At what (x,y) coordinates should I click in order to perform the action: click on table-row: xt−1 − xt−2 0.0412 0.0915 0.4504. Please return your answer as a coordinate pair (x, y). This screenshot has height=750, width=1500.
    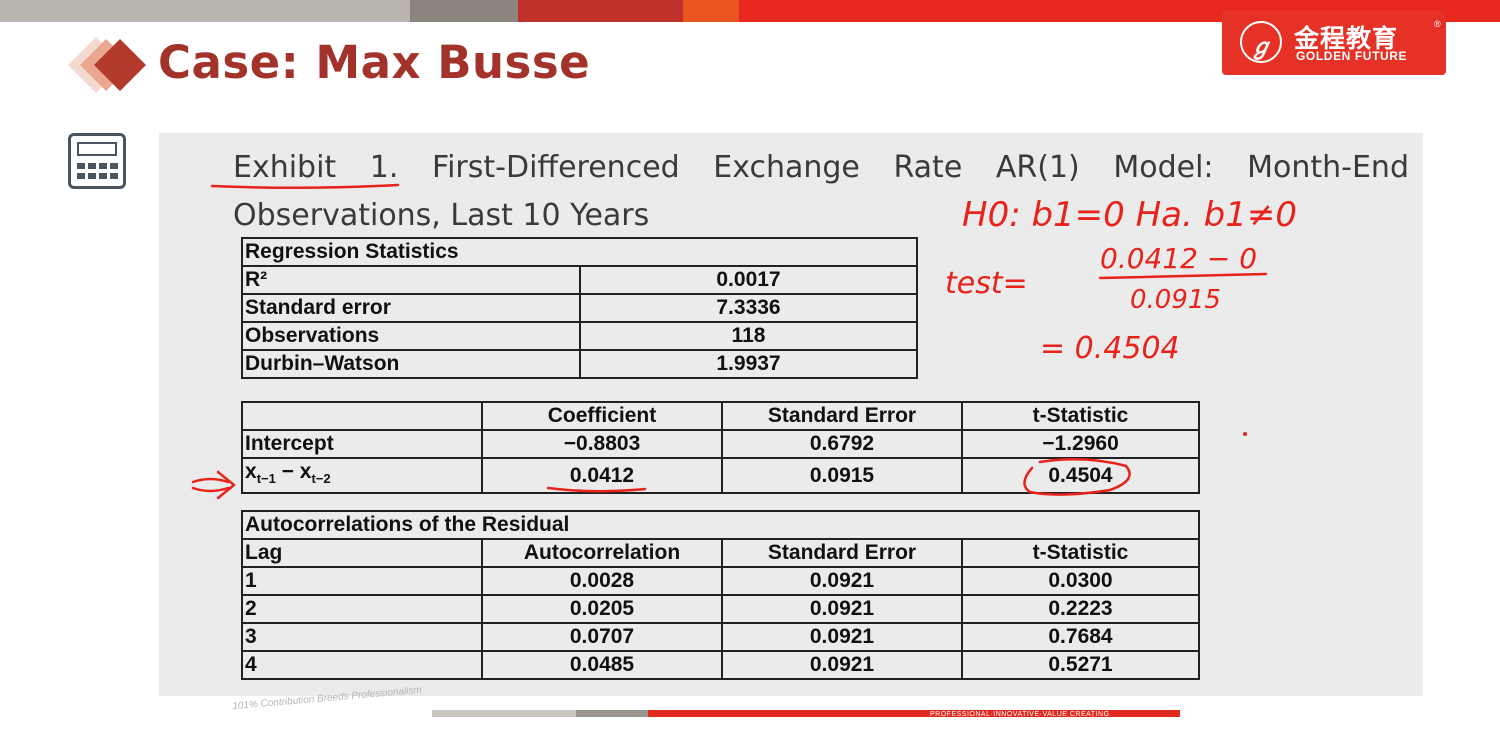
    Looking at the image, I should click on (720, 475).